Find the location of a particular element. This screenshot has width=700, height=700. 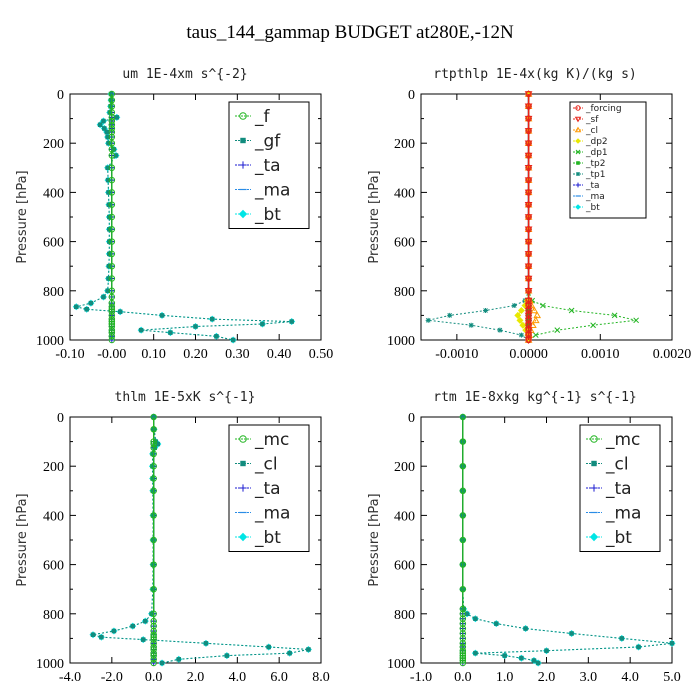

x-tick-label: 5.0 is located at coordinates (672, 677).